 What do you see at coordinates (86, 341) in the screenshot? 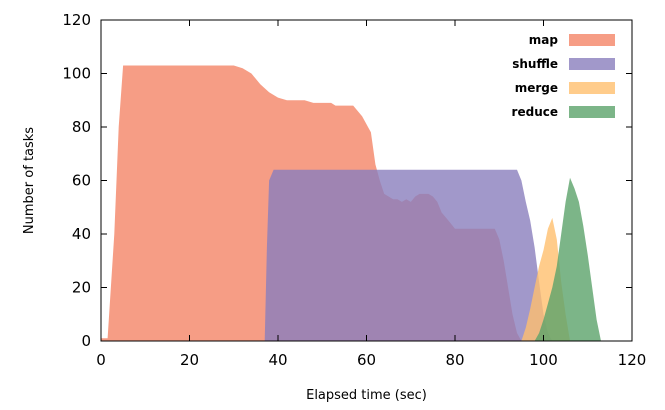
I see `y-tick-label: 0` at bounding box center [86, 341].